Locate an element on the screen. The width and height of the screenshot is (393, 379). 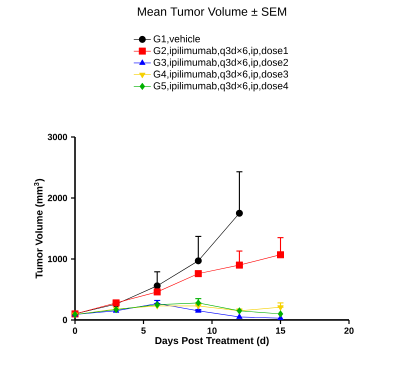
legend-label: G3,ipilimumab,q3d×6,ip,dose2 is located at coordinates (221, 63).